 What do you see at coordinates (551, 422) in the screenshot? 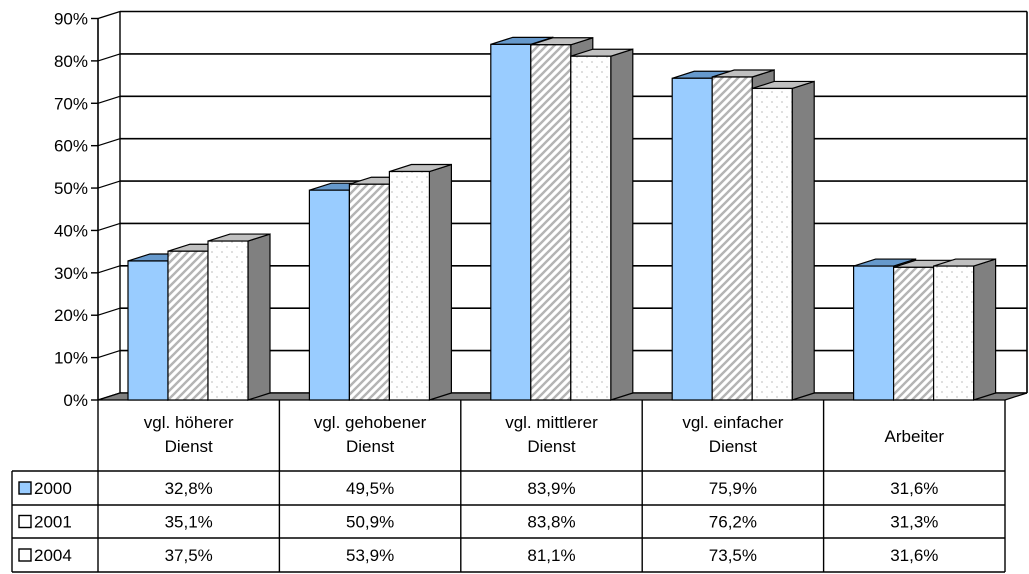
I see `category-label: vgl. mittlerer` at bounding box center [551, 422].